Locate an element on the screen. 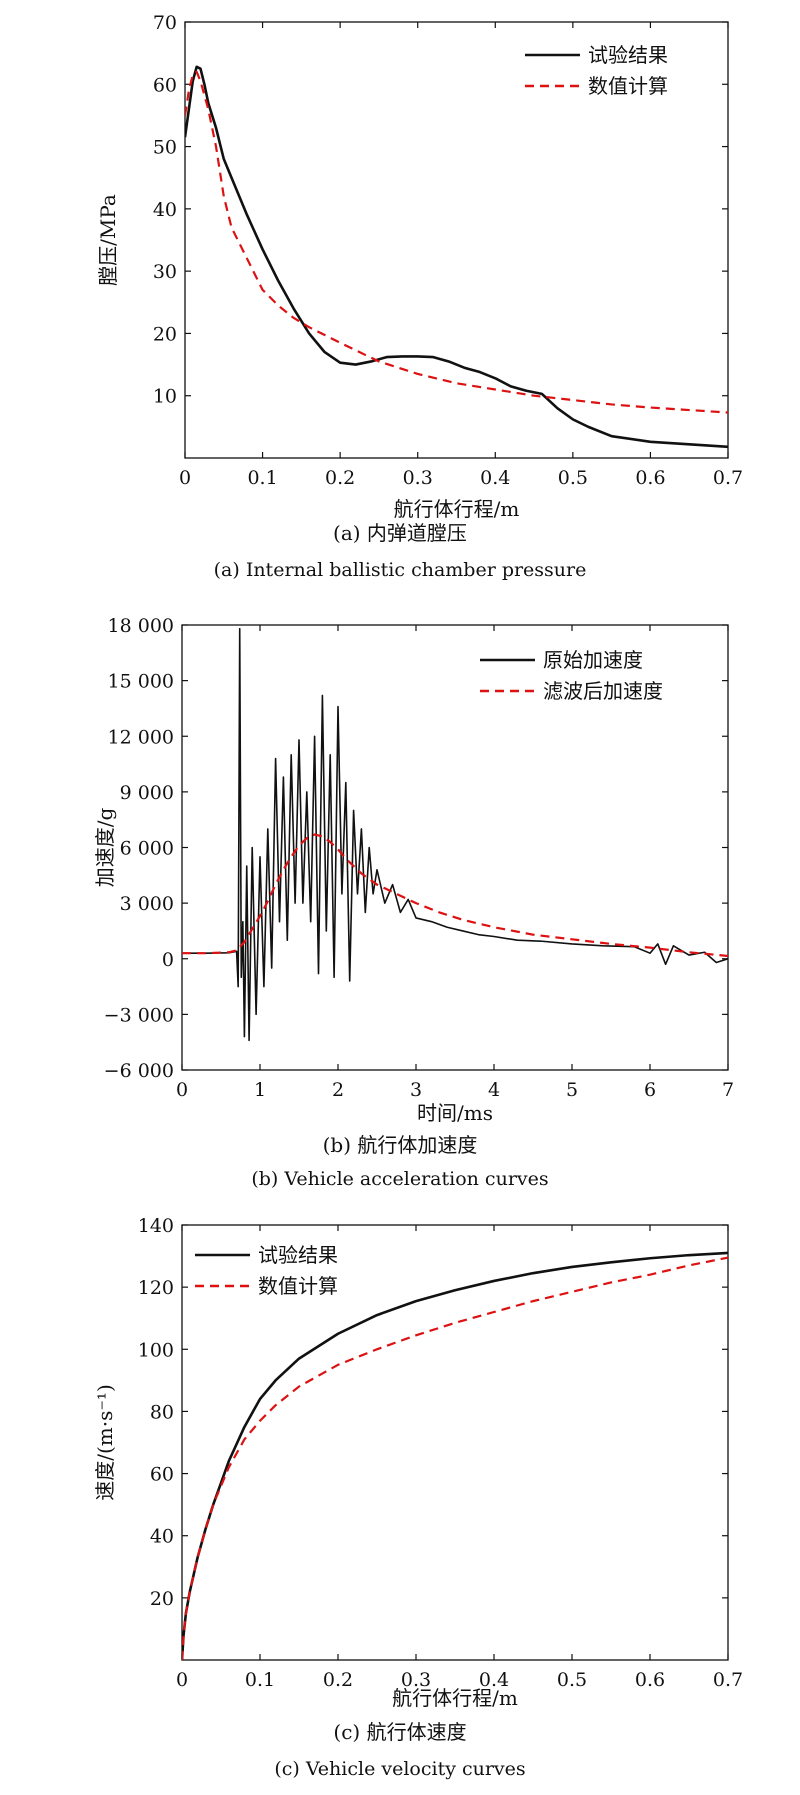 The width and height of the screenshot is (800, 1795). y-tick-label: 30 is located at coordinates (165, 272).